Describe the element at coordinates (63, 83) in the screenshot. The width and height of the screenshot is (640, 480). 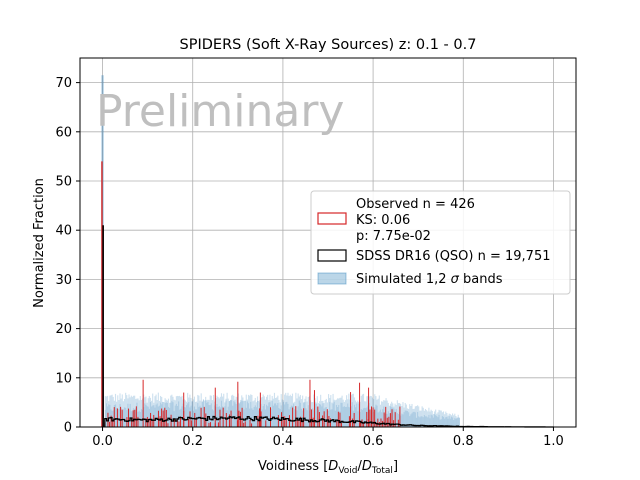
I see `y-tick-label: 70` at that location.